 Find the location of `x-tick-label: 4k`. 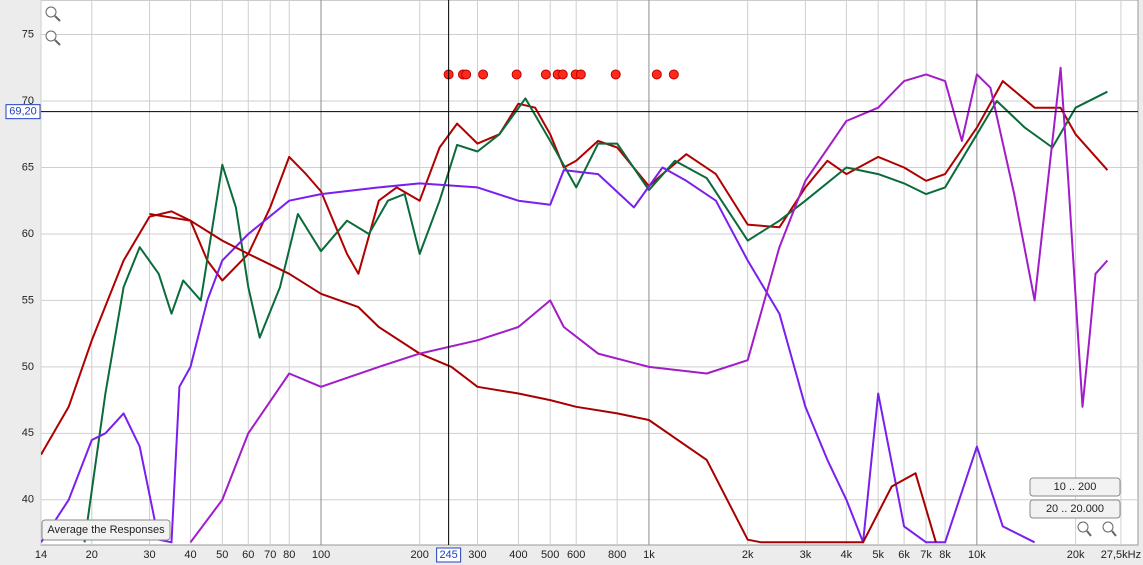

x-tick-label: 4k is located at coordinates (847, 555).